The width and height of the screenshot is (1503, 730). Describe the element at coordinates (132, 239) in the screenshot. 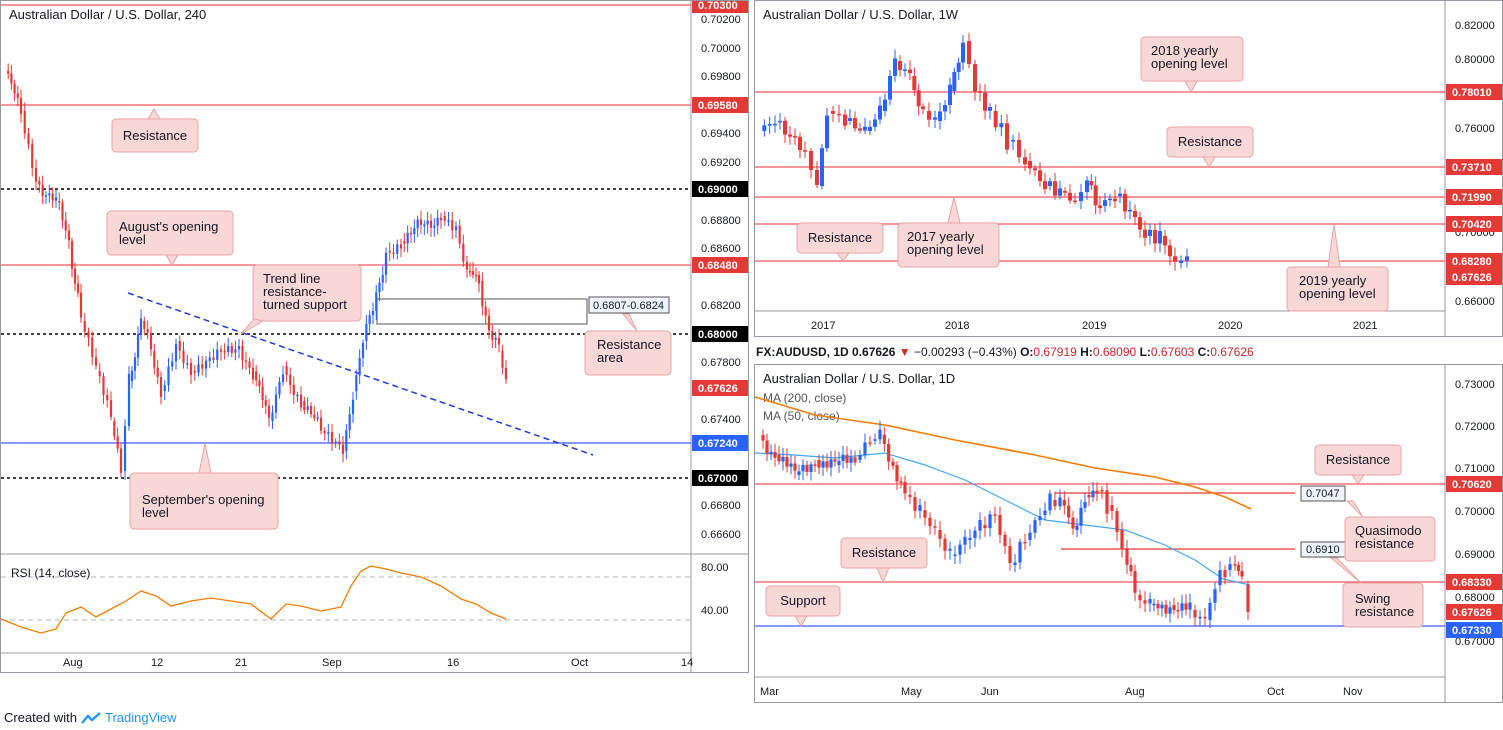

I see `svg-text: level` at that location.